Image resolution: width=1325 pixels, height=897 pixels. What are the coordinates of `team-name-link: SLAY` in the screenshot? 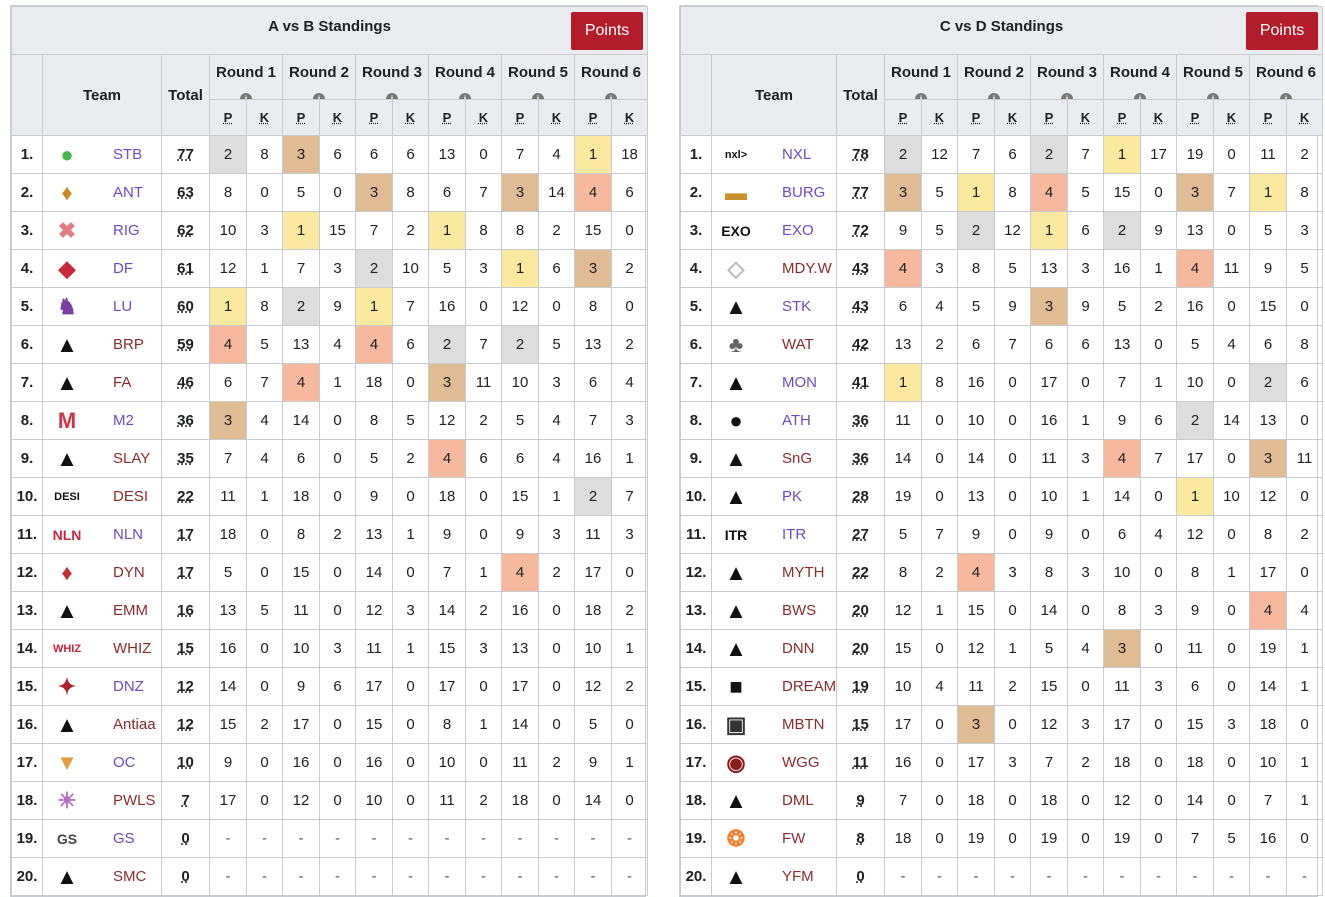 It's located at (132, 458).